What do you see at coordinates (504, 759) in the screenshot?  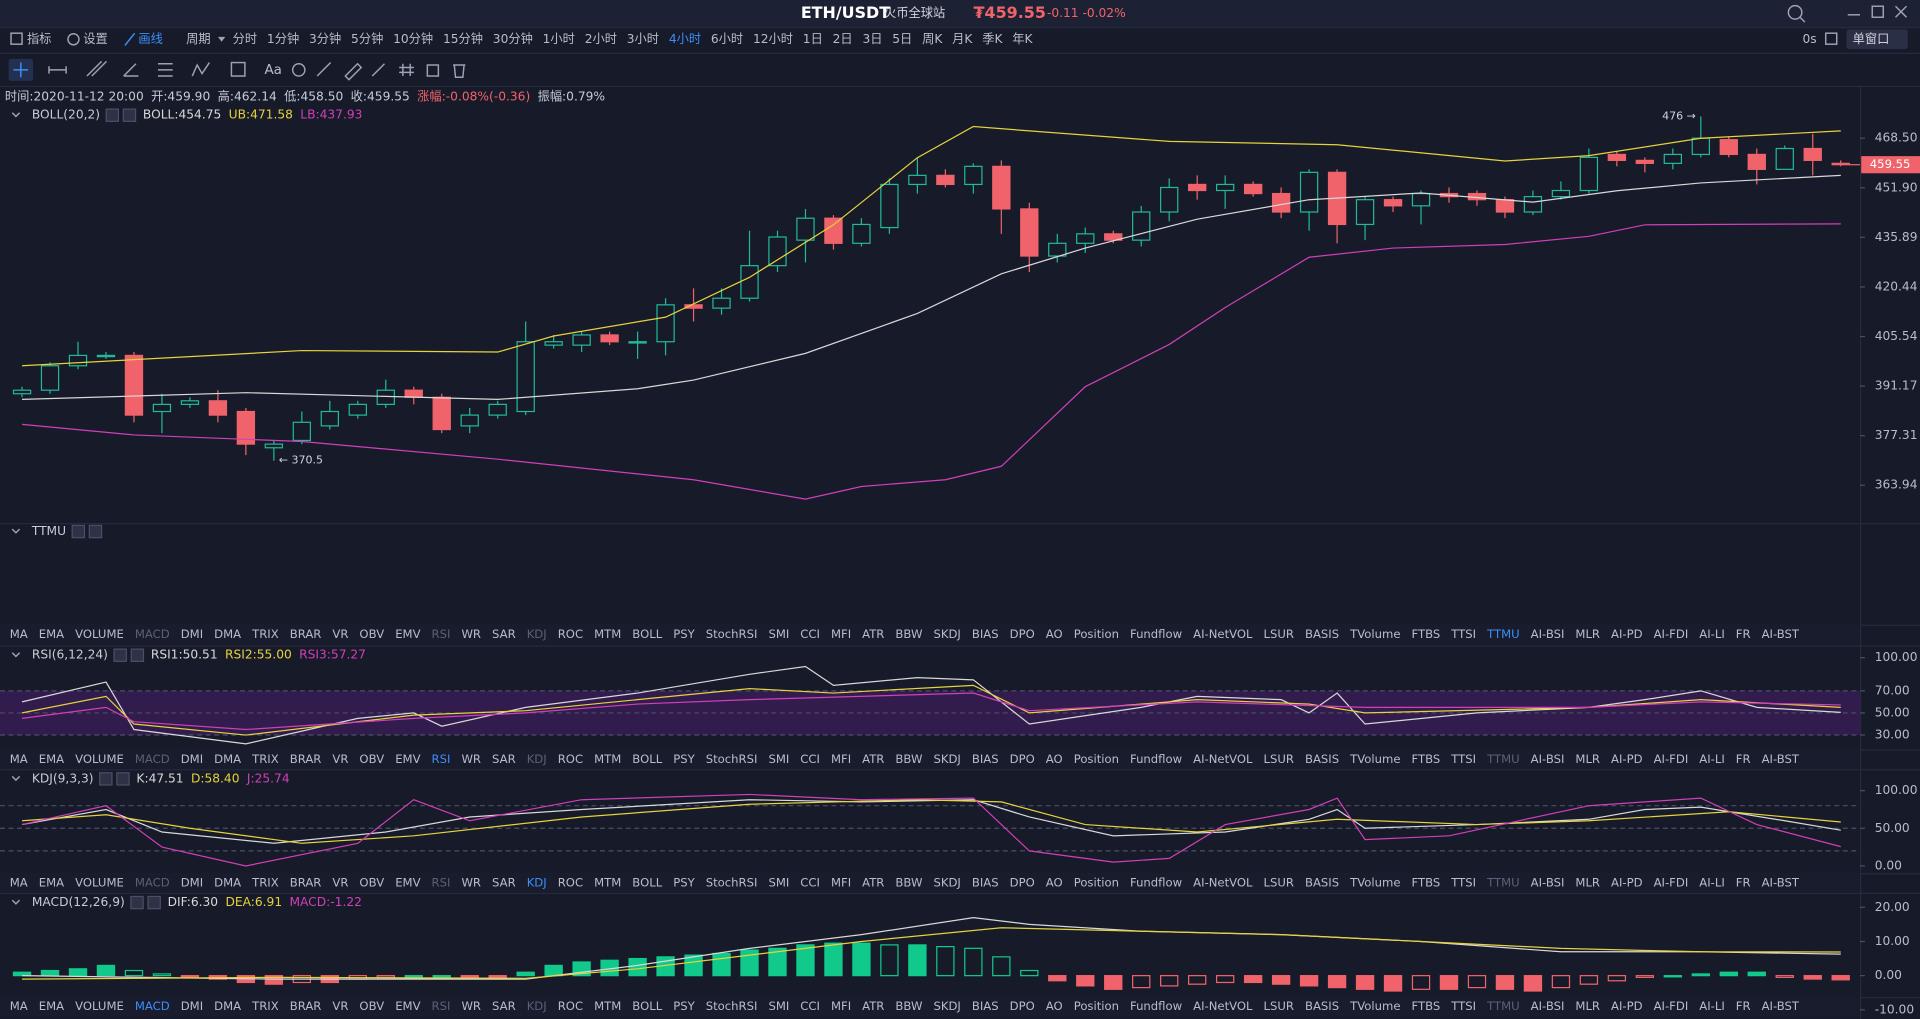 I see `indicator-tab: SAR` at bounding box center [504, 759].